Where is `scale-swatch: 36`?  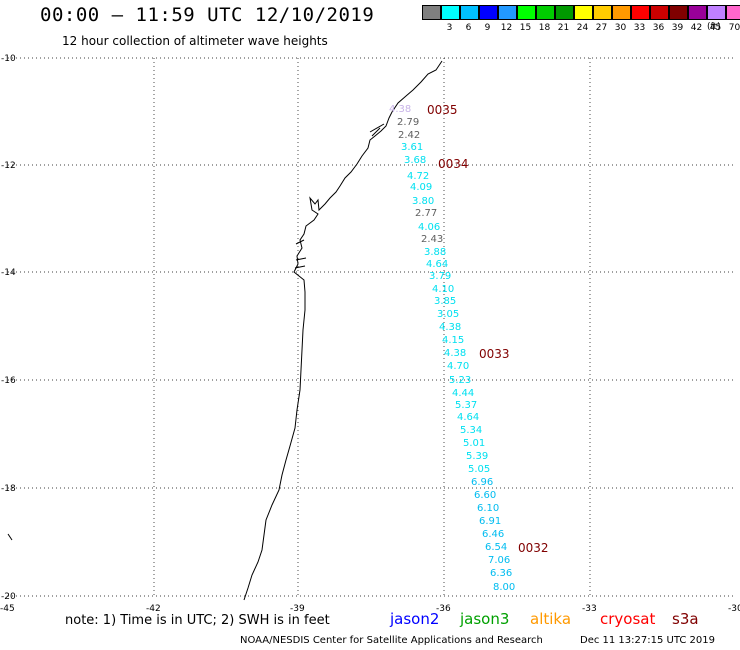 scale-swatch: 36 is located at coordinates (659, 19).